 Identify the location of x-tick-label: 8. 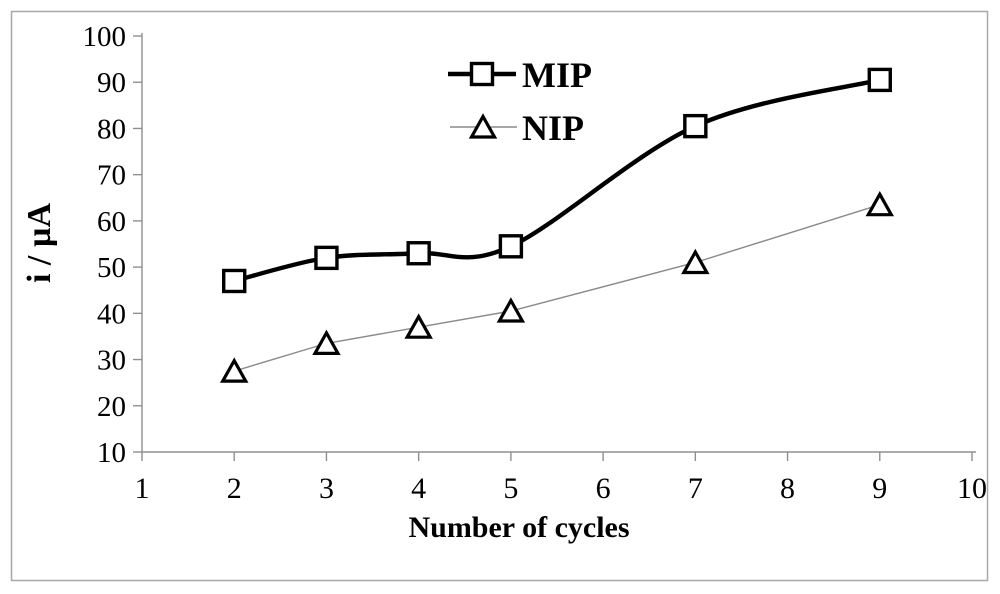
(787, 488).